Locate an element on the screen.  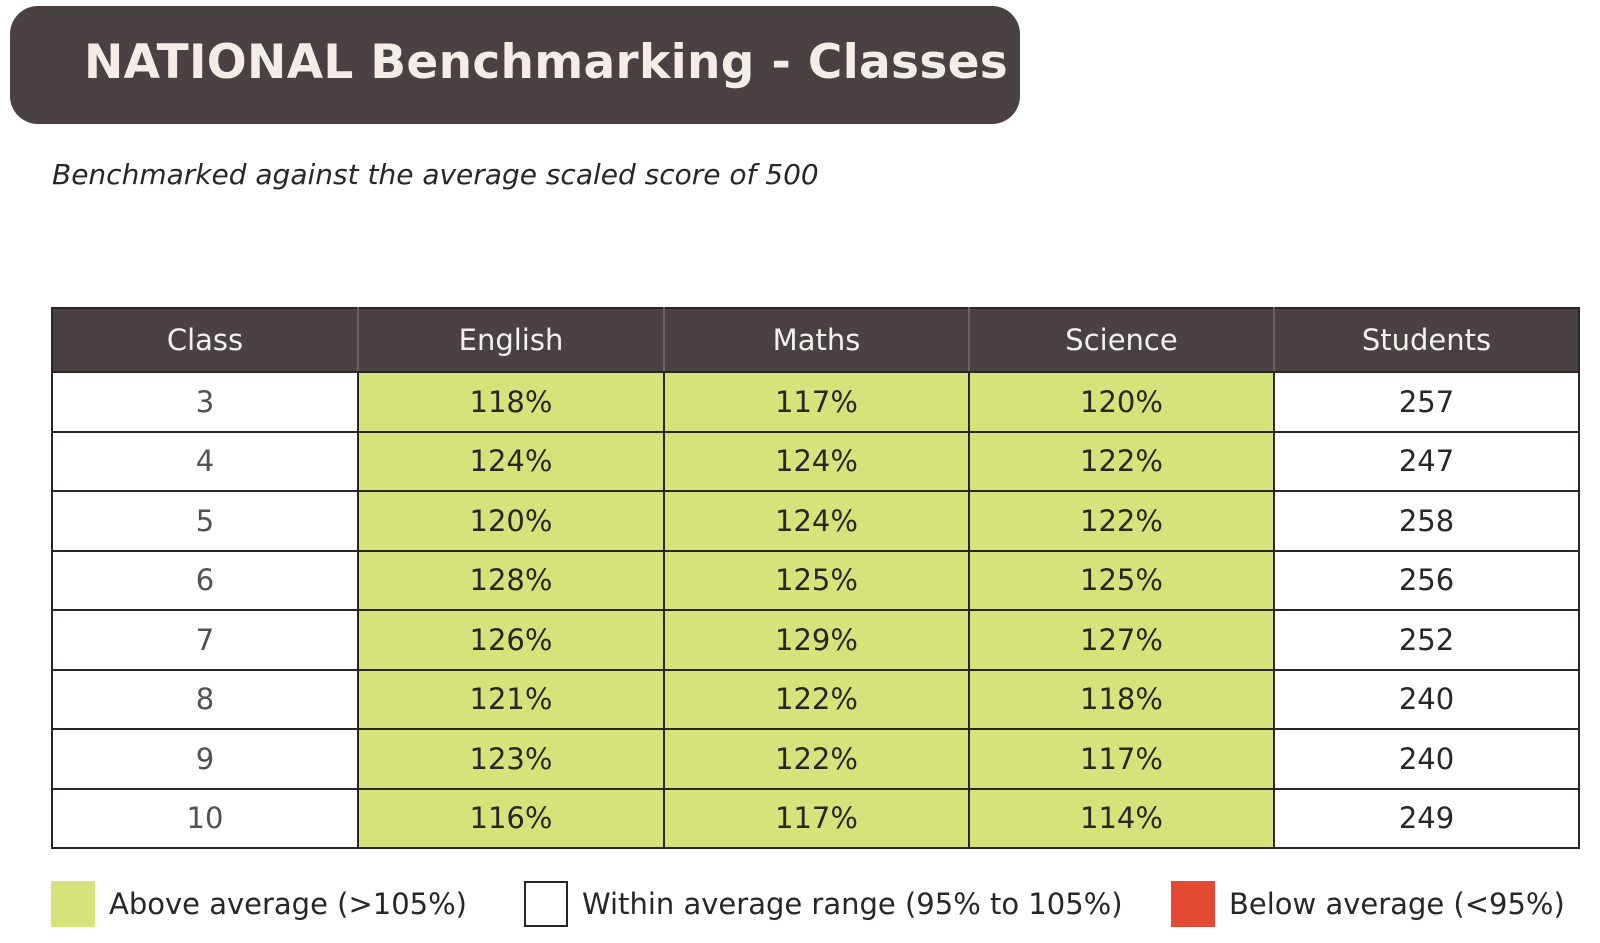
students-cell: 249 is located at coordinates (1426, 818).